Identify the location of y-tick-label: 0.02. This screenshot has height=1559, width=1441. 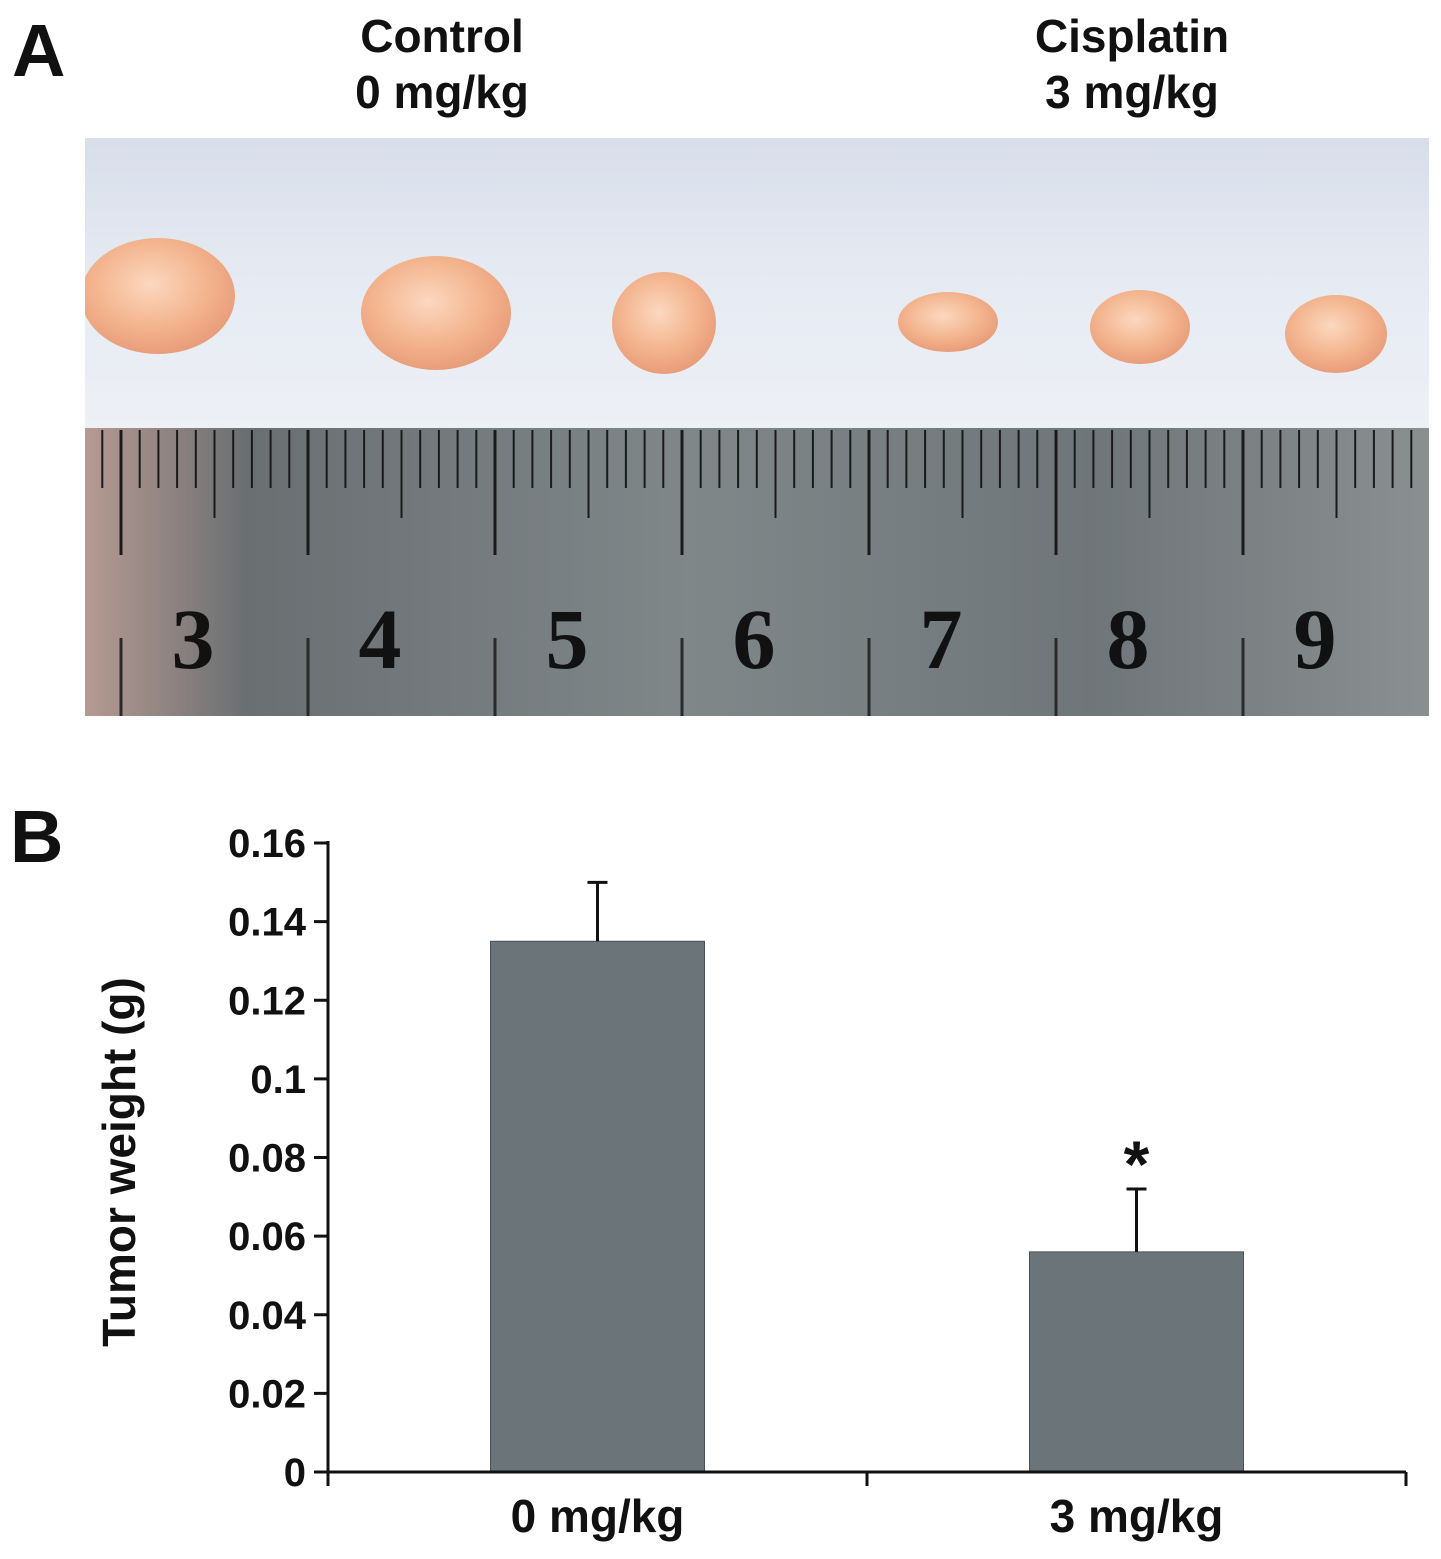
(267, 1394).